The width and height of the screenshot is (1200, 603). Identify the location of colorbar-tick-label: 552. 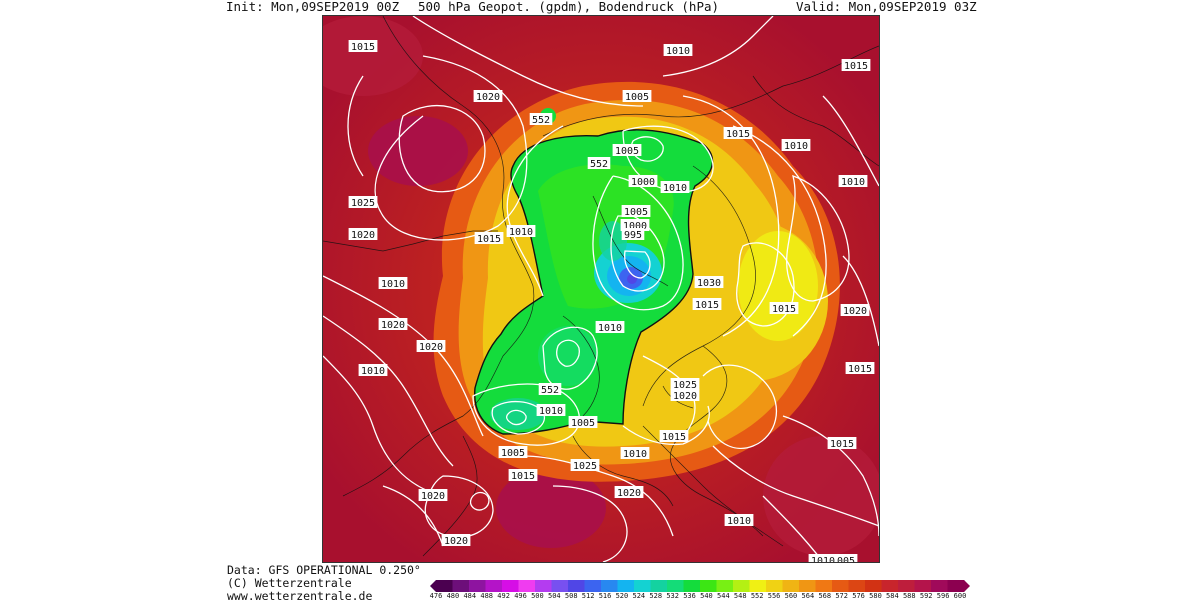
(757, 596).